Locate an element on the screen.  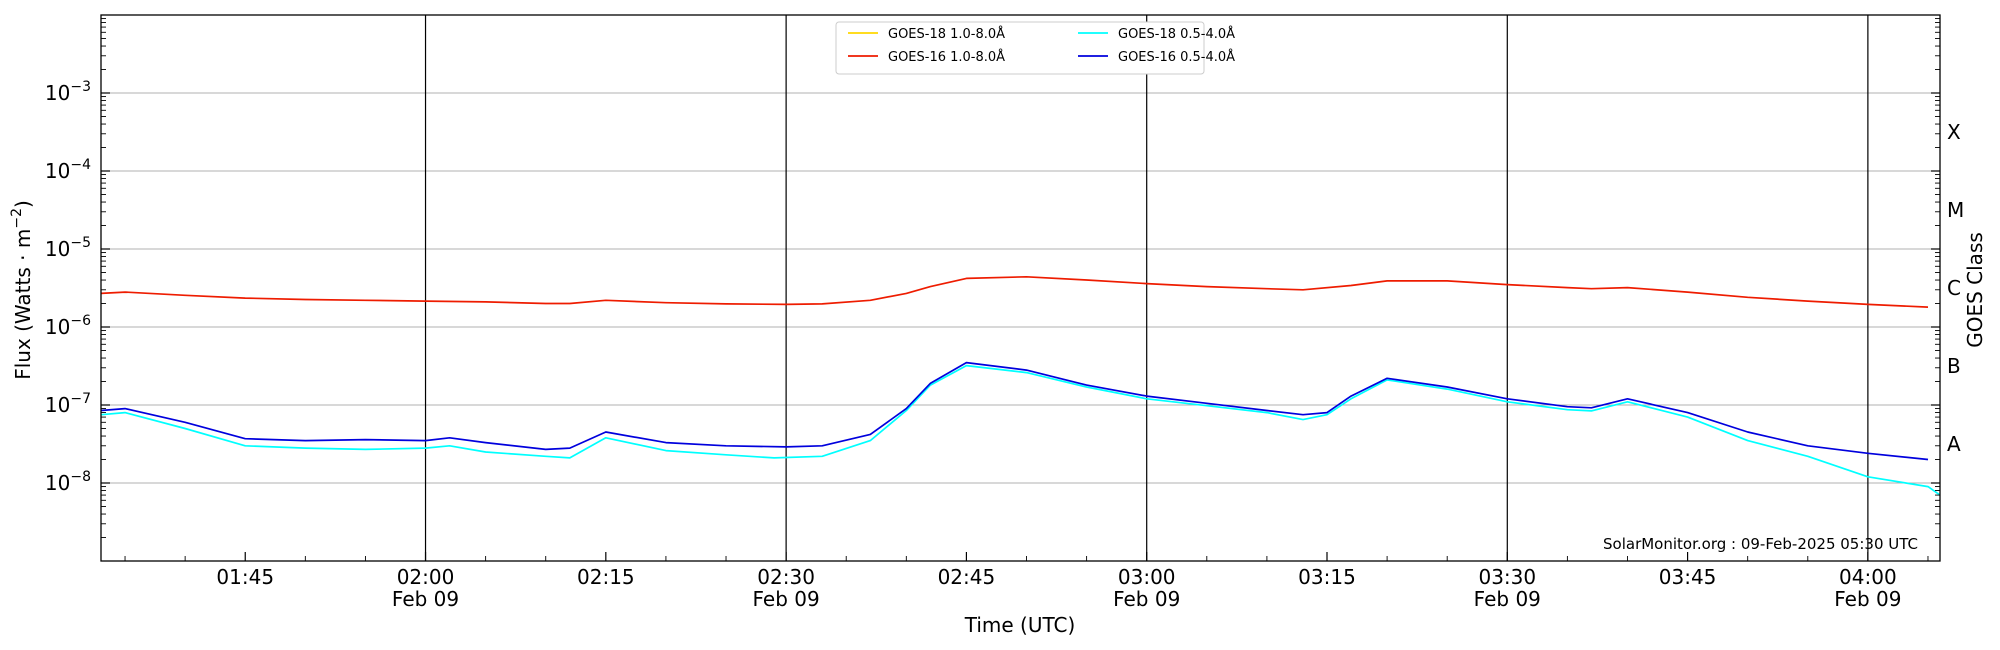
y-tick-label: 10⁻³ is located at coordinates (68, 92).